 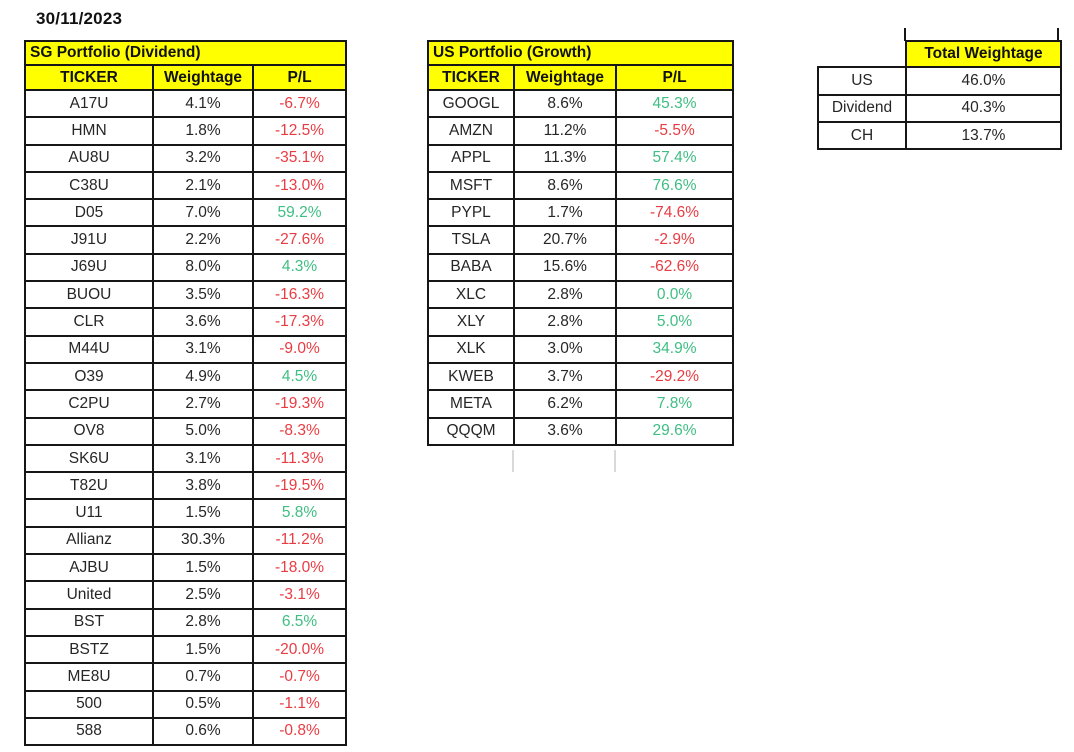 I want to click on ticker-cell: GOOGL, so click(x=471, y=103).